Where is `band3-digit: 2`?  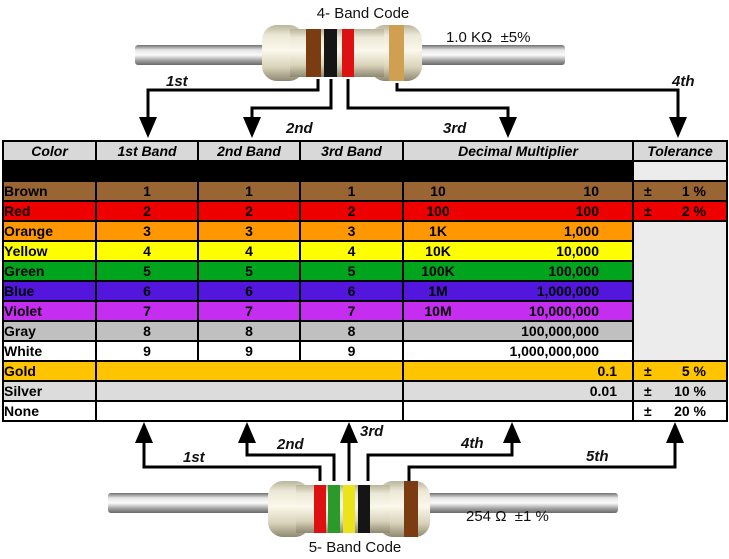 band3-digit: 2 is located at coordinates (351, 211).